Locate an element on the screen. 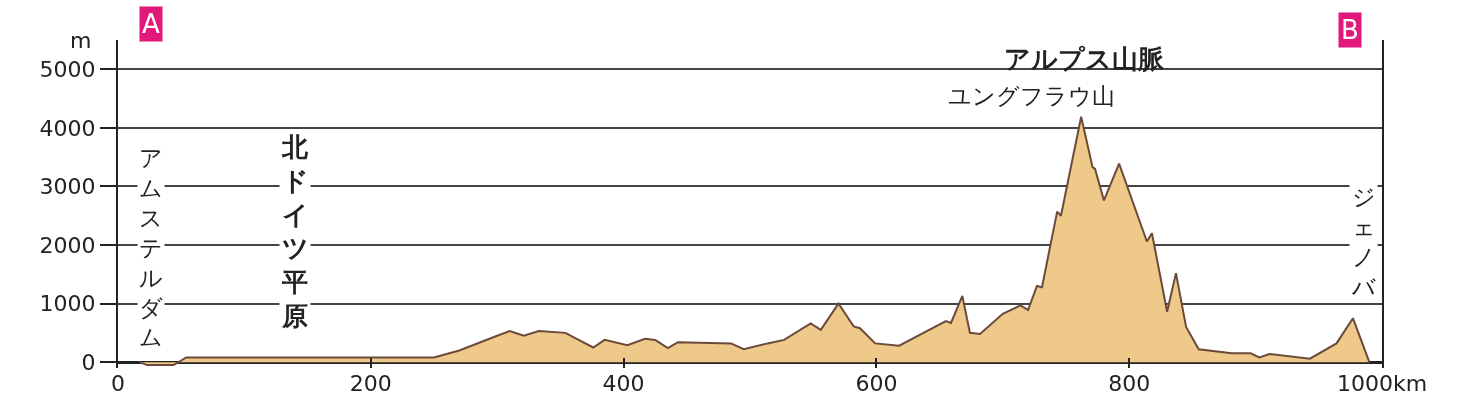  x-tick-label: 1000km is located at coordinates (1382, 383).